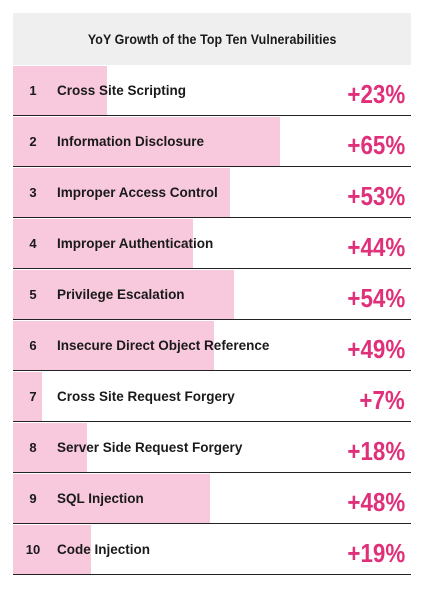 The width and height of the screenshot is (429, 589). What do you see at coordinates (212, 91) in the screenshot?
I see `bar-row: 1 Cross Site Scripting +23%` at bounding box center [212, 91].